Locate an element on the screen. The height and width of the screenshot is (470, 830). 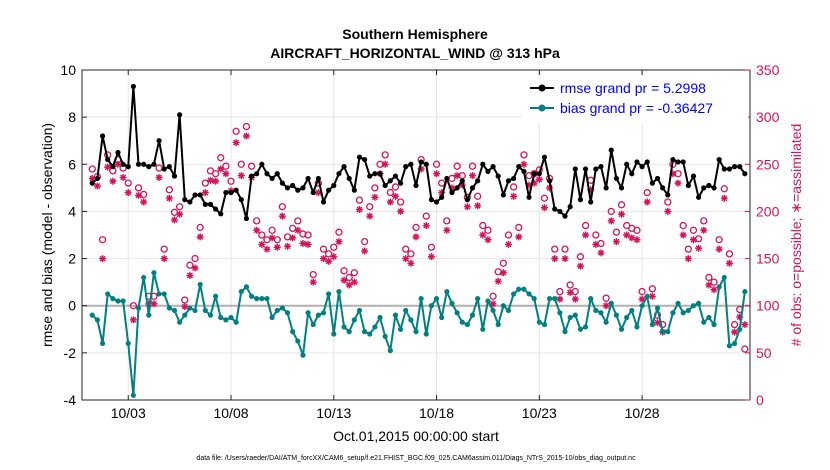
y-left-tick-label: 10 is located at coordinates (68, 70).